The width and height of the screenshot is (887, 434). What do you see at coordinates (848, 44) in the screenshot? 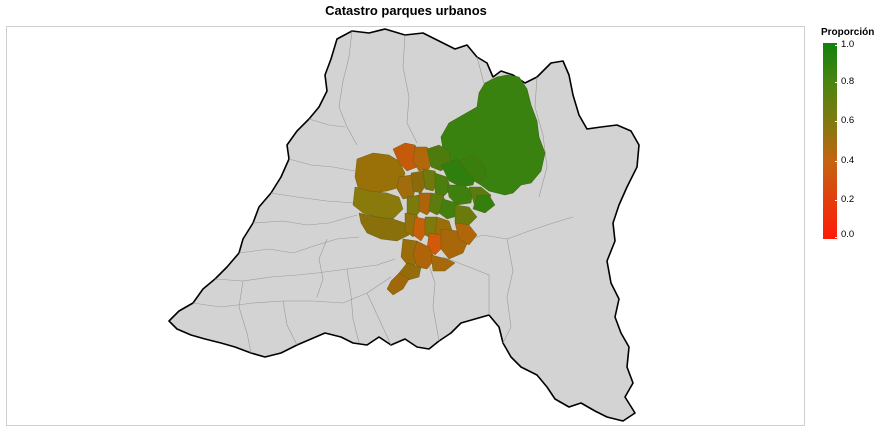
I see `legend-tick-label: 1.0` at bounding box center [848, 44].